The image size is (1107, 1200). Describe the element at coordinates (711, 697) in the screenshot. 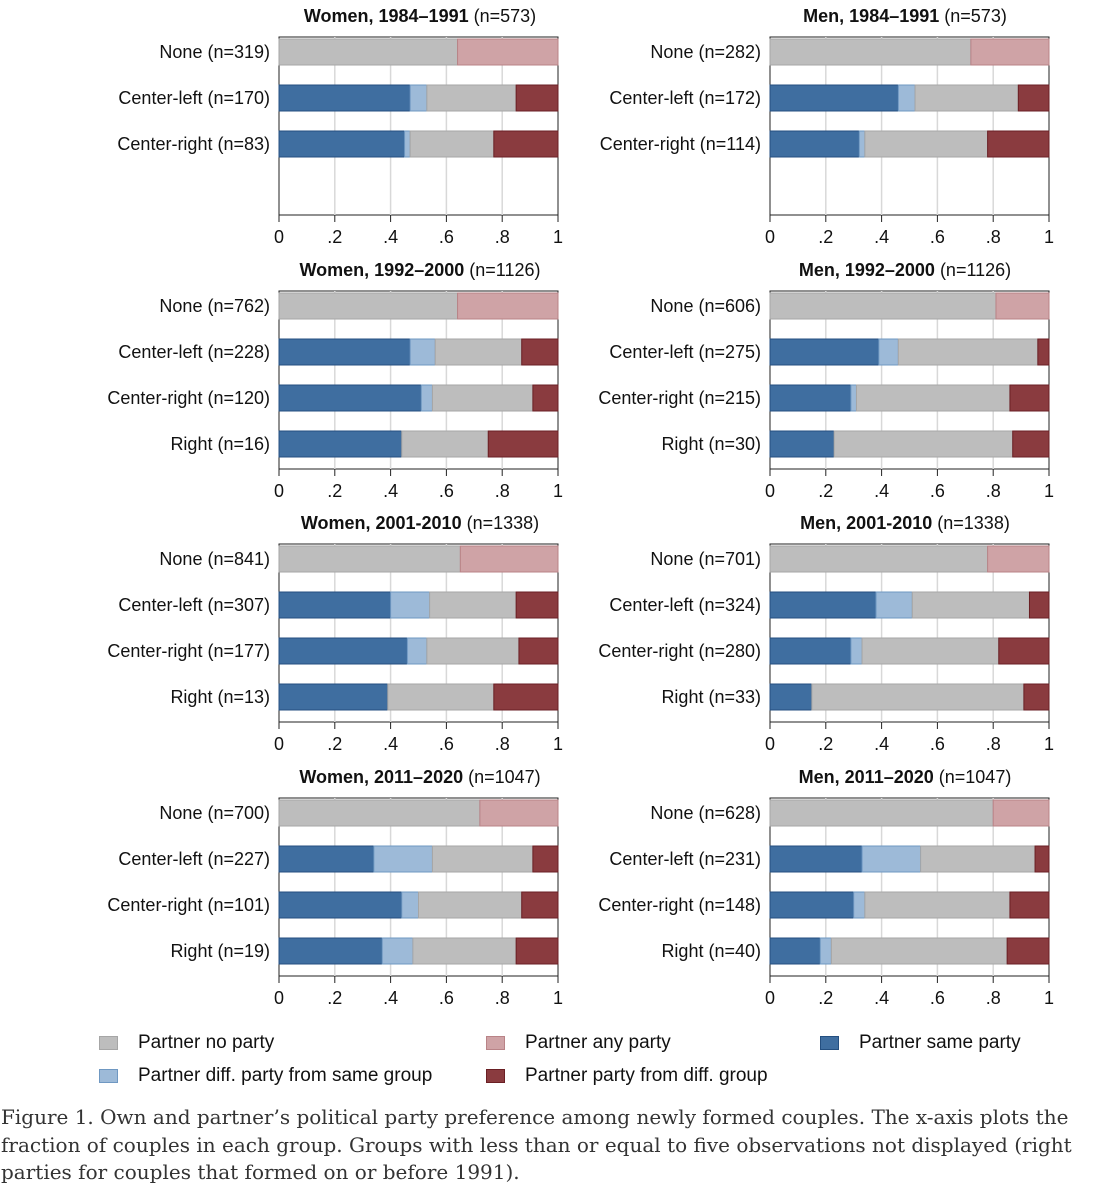

I see `row-label: Right (n=33)` at that location.